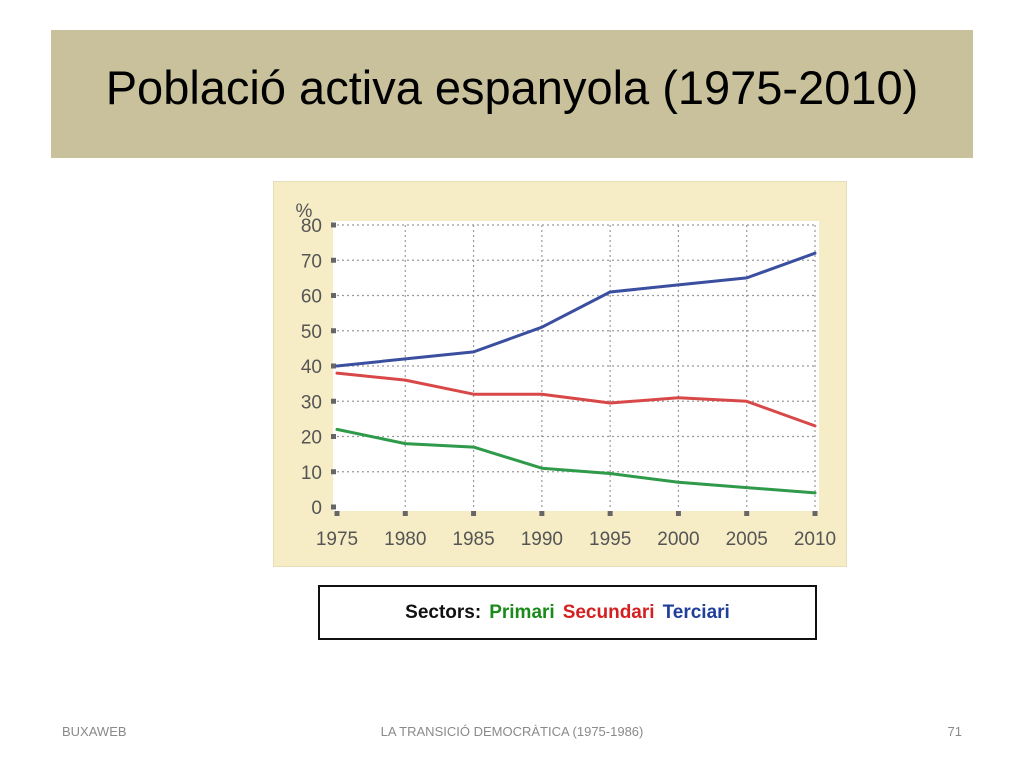 The image size is (1024, 768). What do you see at coordinates (311, 438) in the screenshot?
I see `y-tick-label: 20` at bounding box center [311, 438].